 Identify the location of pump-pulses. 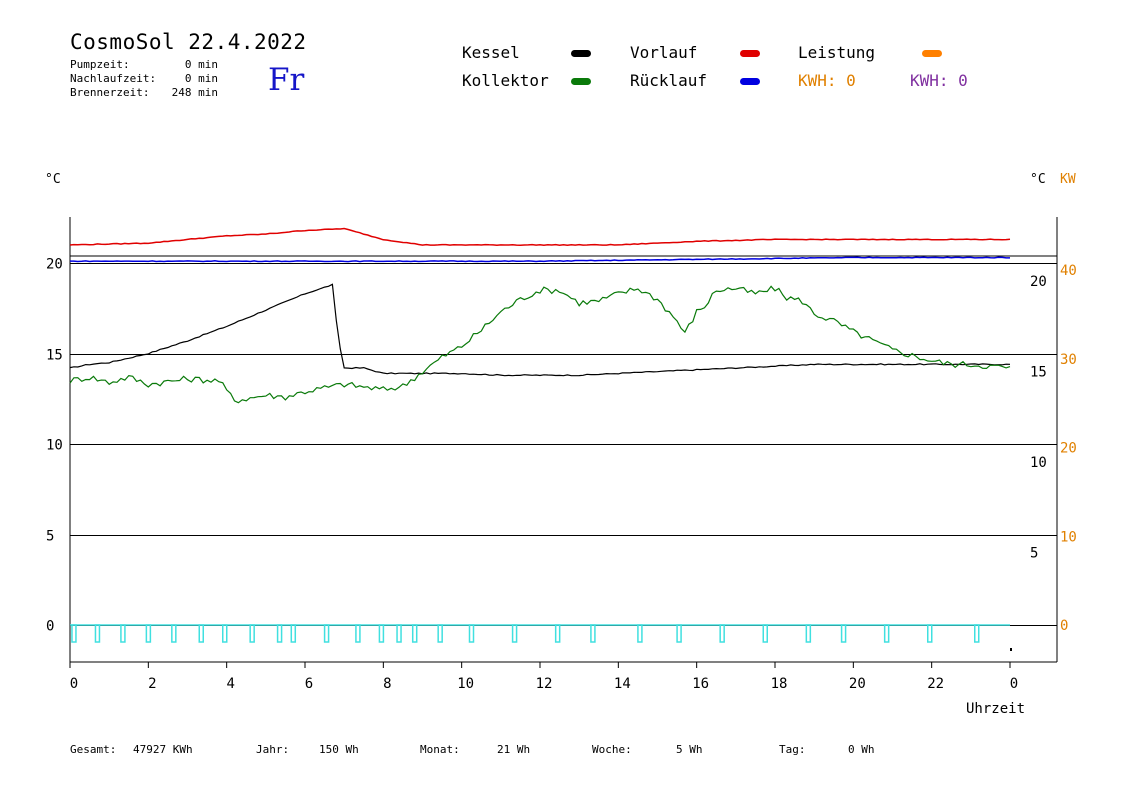
(540, 633).